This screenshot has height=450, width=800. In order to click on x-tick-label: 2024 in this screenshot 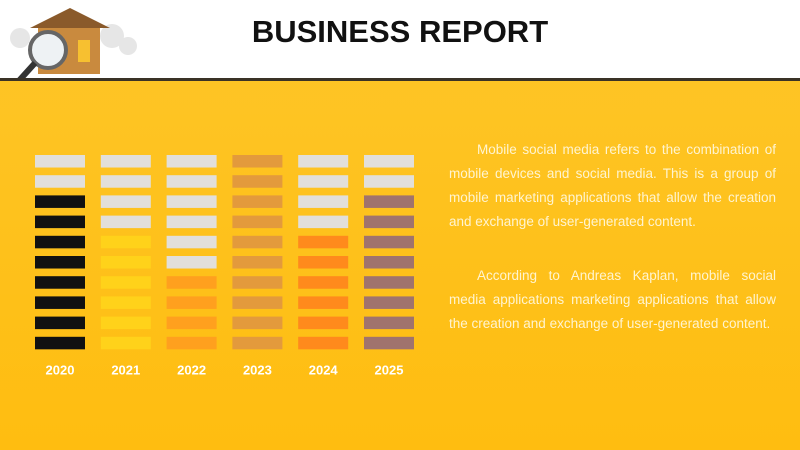, I will do `click(324, 369)`.